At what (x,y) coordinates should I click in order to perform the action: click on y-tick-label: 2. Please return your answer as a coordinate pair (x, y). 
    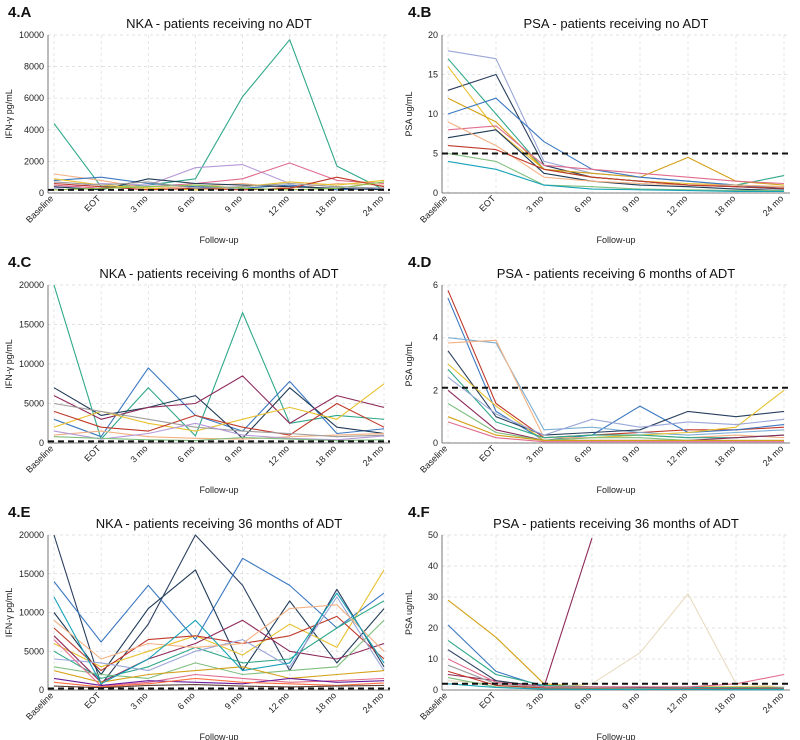
    Looking at the image, I should click on (435, 390).